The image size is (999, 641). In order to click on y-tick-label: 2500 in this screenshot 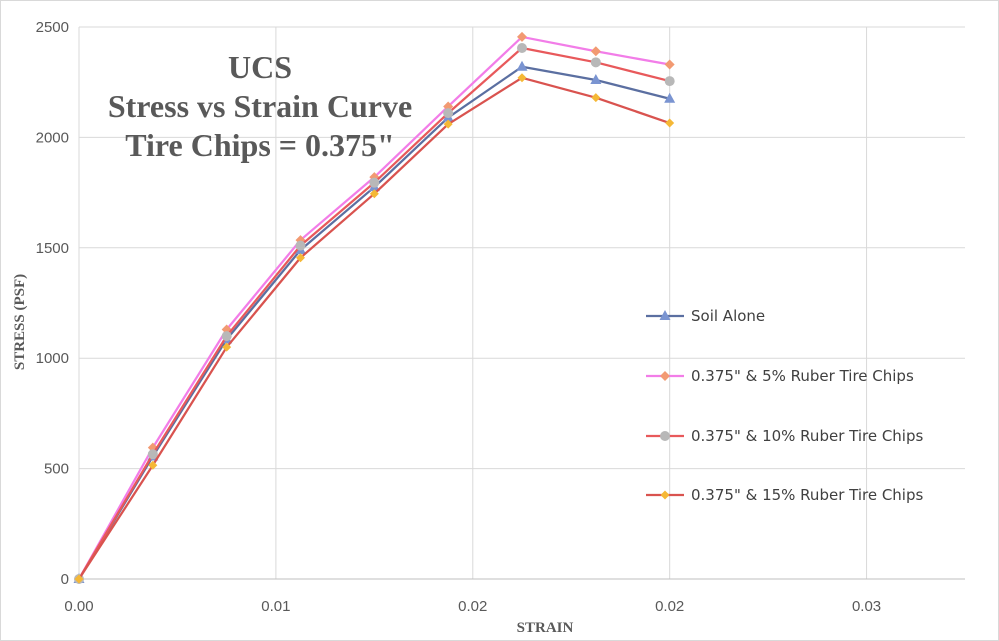, I will do `click(52, 27)`.